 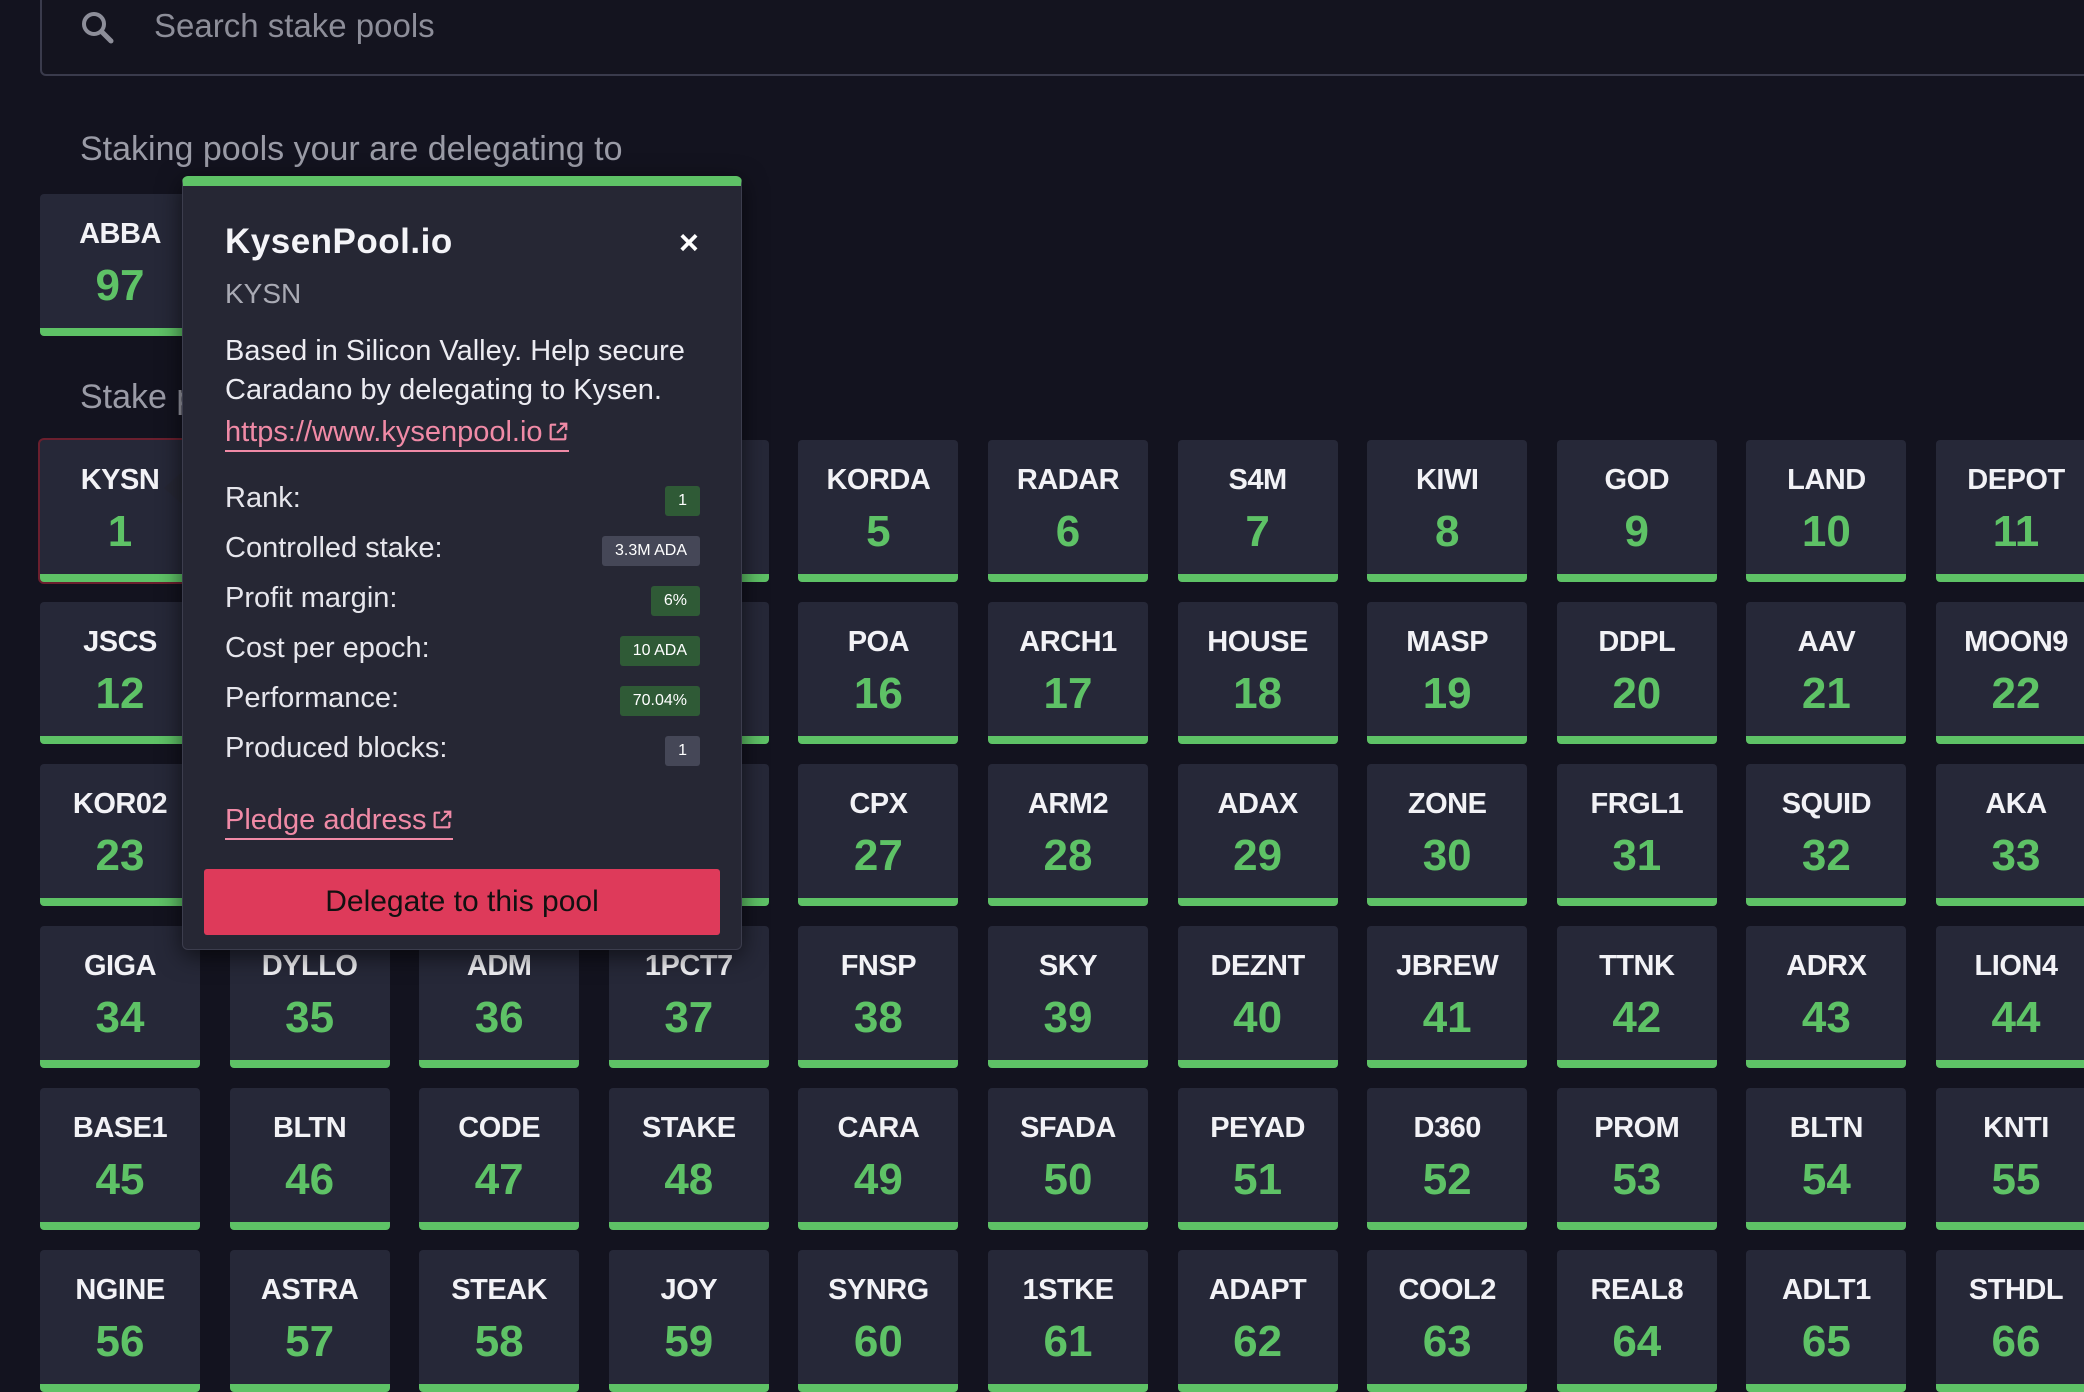 I want to click on pool-tile-ticker: BLTN, so click(x=1826, y=1128).